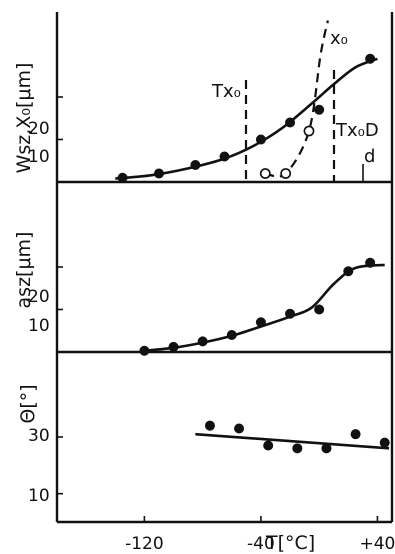 Image resolution: width=395 pixels, height=554 pixels. I want to click on annotation-d: d, so click(369, 156).